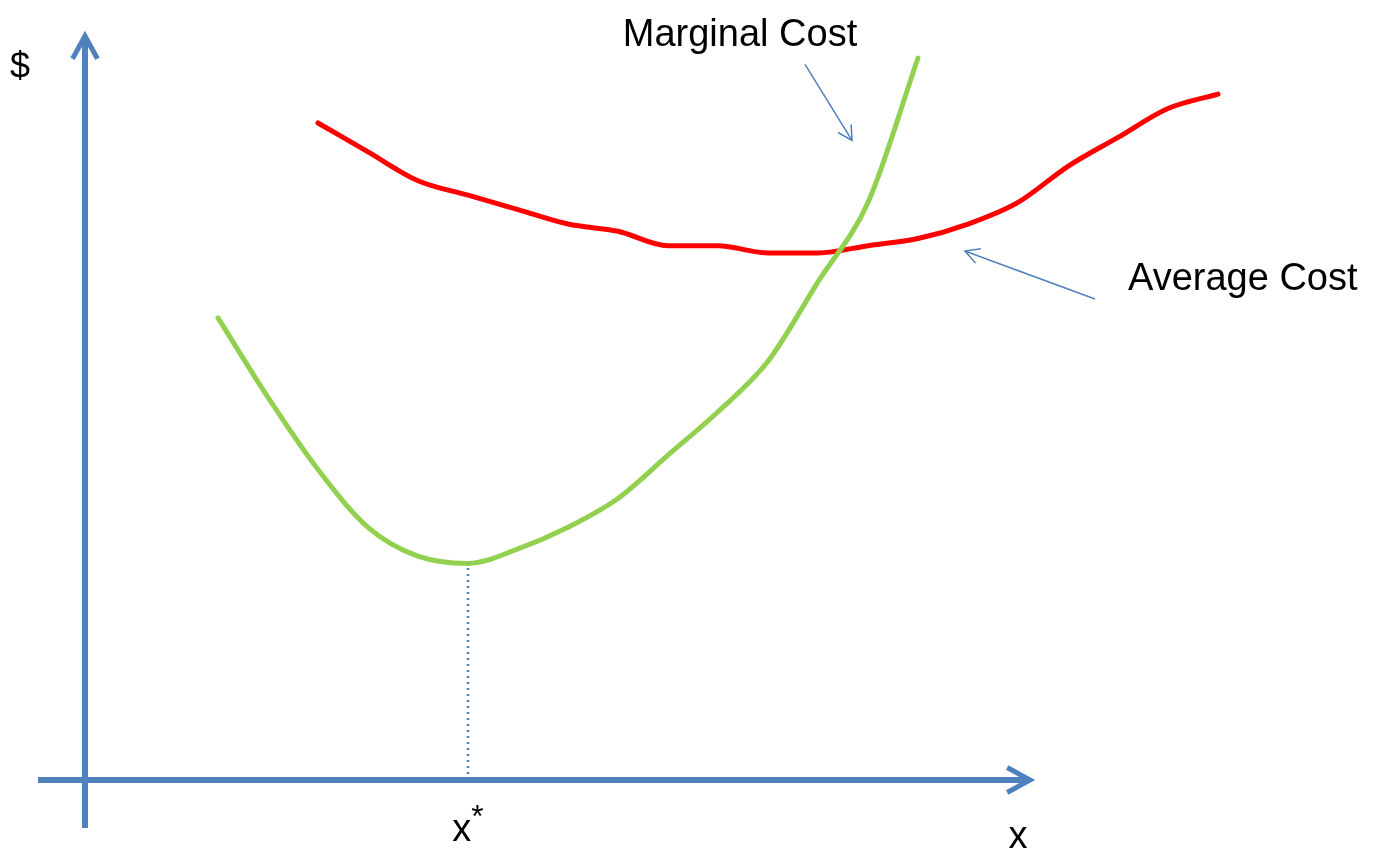 This screenshot has width=1383, height=857. What do you see at coordinates (740, 33) in the screenshot?
I see `series-label: Marginal Cost` at bounding box center [740, 33].